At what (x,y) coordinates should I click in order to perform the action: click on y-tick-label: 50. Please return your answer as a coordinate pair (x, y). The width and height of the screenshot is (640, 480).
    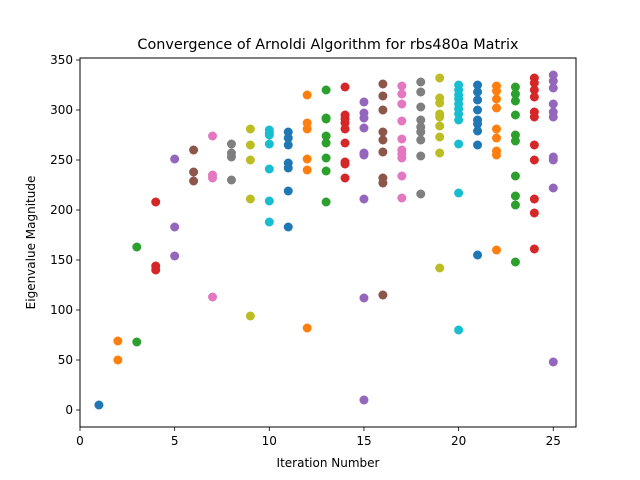
    Looking at the image, I should click on (65, 360).